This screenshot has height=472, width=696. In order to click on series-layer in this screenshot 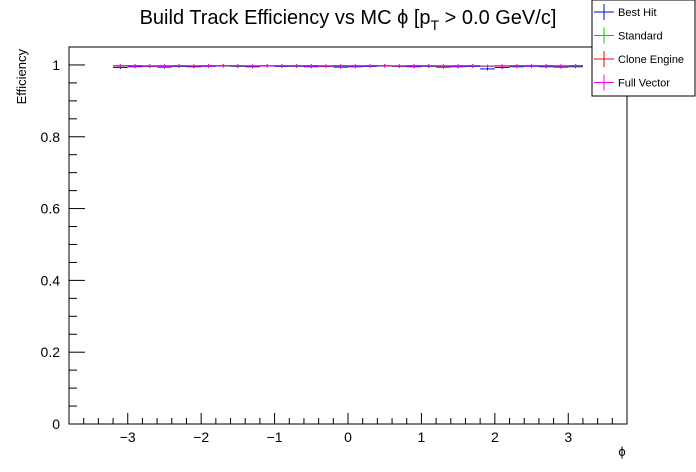, I will do `click(348, 67)`.